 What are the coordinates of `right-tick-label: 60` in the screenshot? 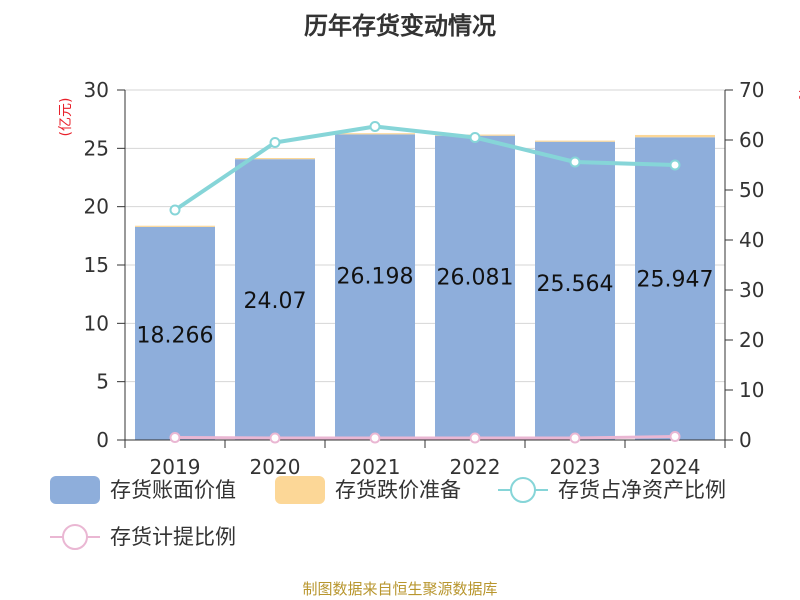 It's located at (751, 140).